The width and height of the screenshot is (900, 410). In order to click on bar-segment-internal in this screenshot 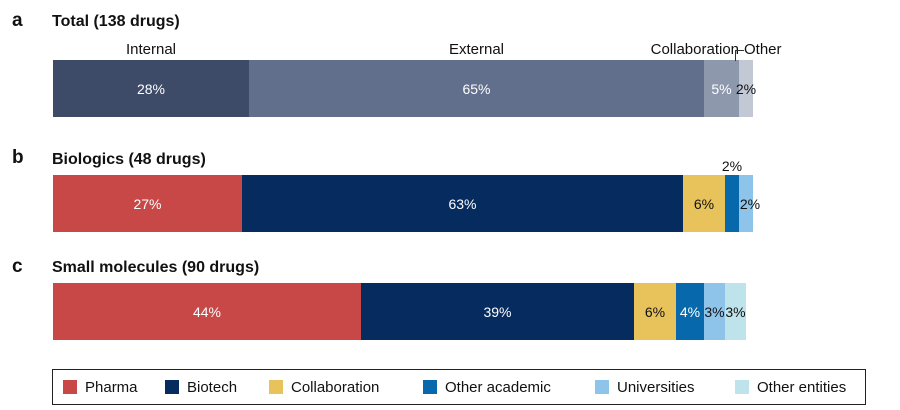, I will do `click(151, 88)`.